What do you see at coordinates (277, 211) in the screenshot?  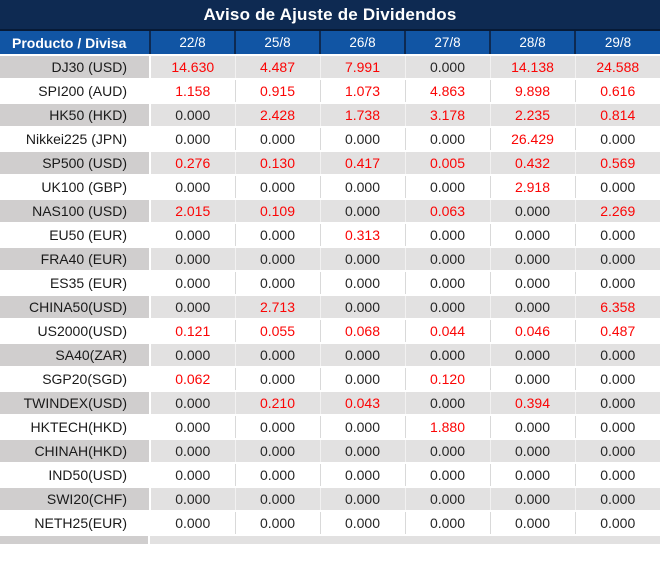 I see `value-cell: 0.109` at bounding box center [277, 211].